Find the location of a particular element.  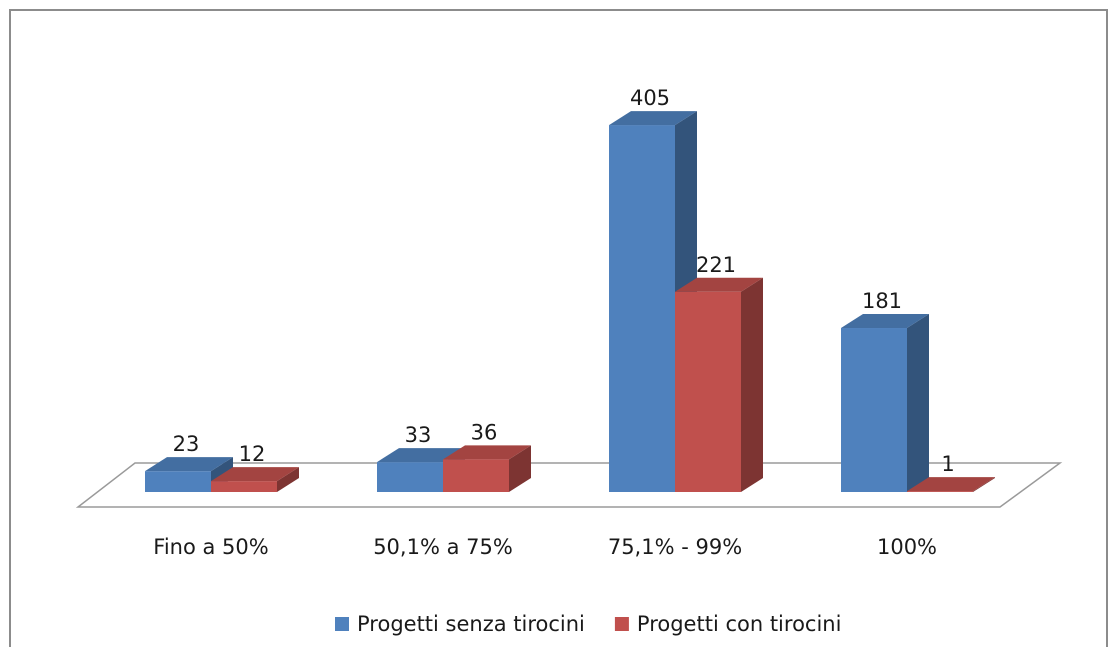

floor is located at coordinates (569, 485).